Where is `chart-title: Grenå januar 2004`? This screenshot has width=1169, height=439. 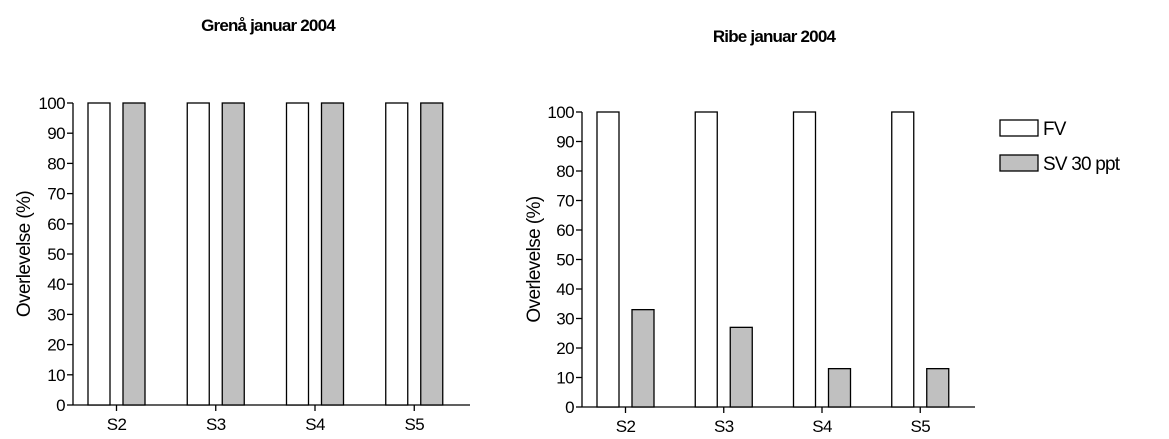
chart-title: Grenå januar 2004 is located at coordinates (268, 25).